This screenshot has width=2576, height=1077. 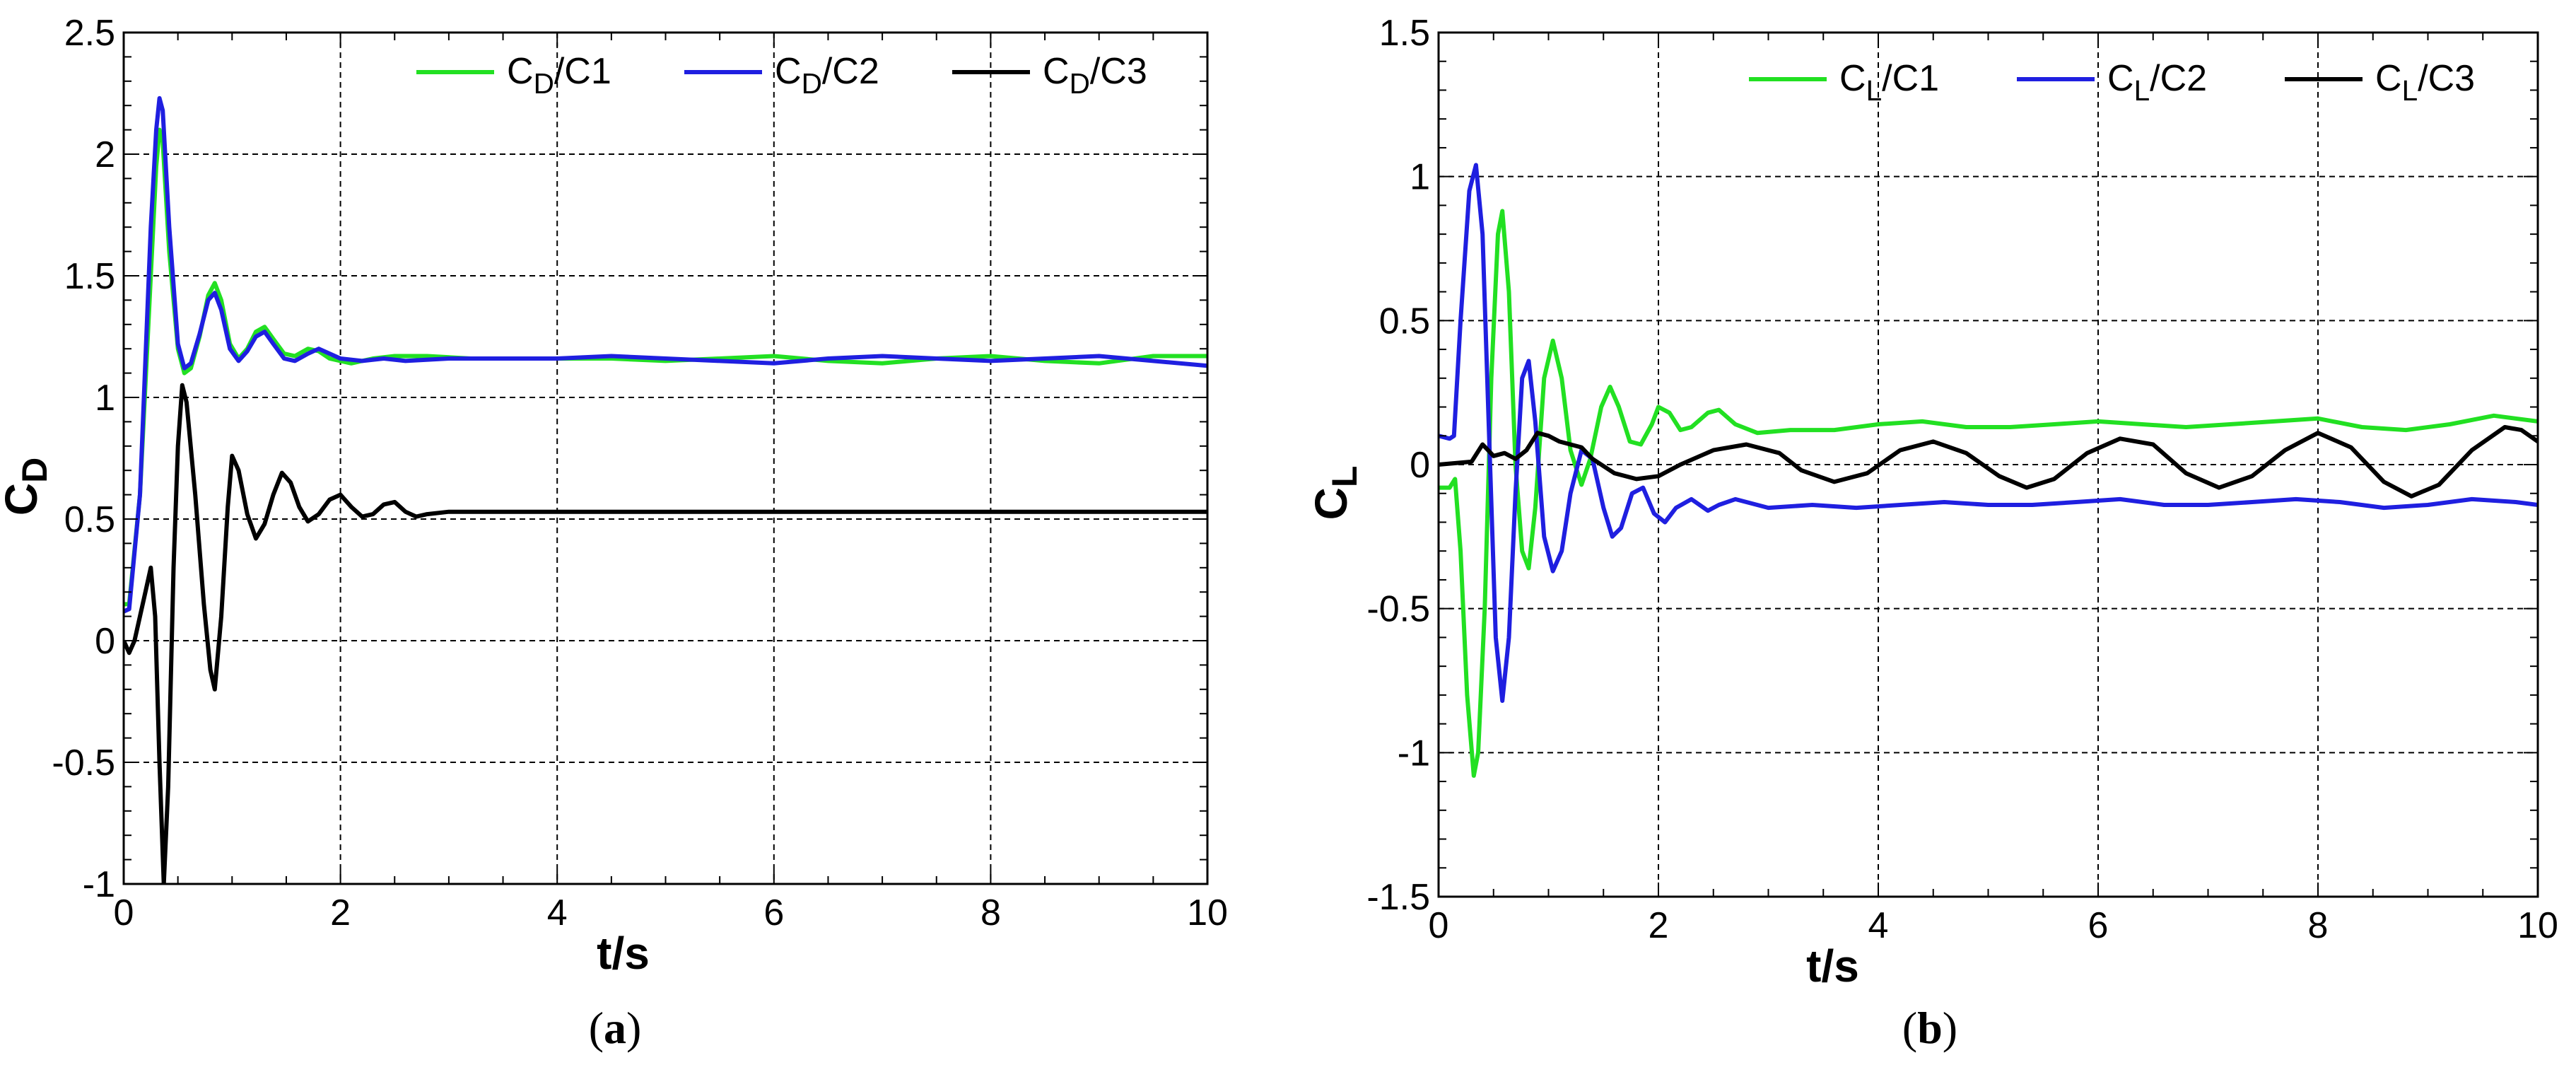 I want to click on legend-label-1: CL/C1, so click(x=1889, y=83).